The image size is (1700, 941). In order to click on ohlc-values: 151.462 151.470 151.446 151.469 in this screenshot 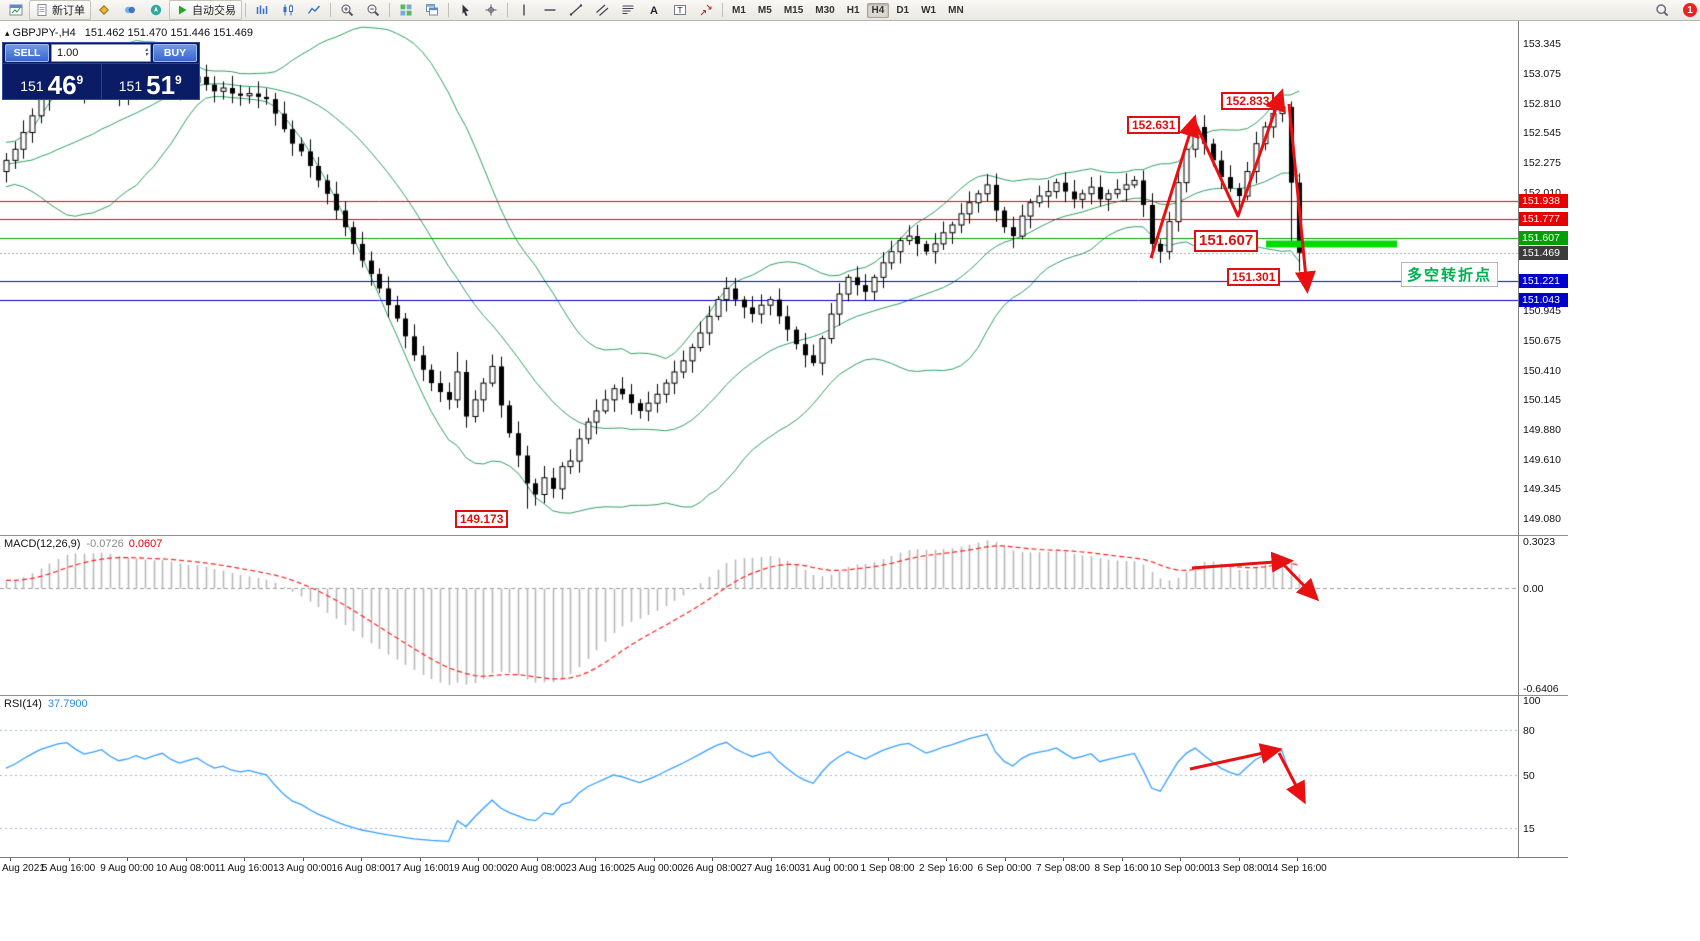, I will do `click(168, 33)`.